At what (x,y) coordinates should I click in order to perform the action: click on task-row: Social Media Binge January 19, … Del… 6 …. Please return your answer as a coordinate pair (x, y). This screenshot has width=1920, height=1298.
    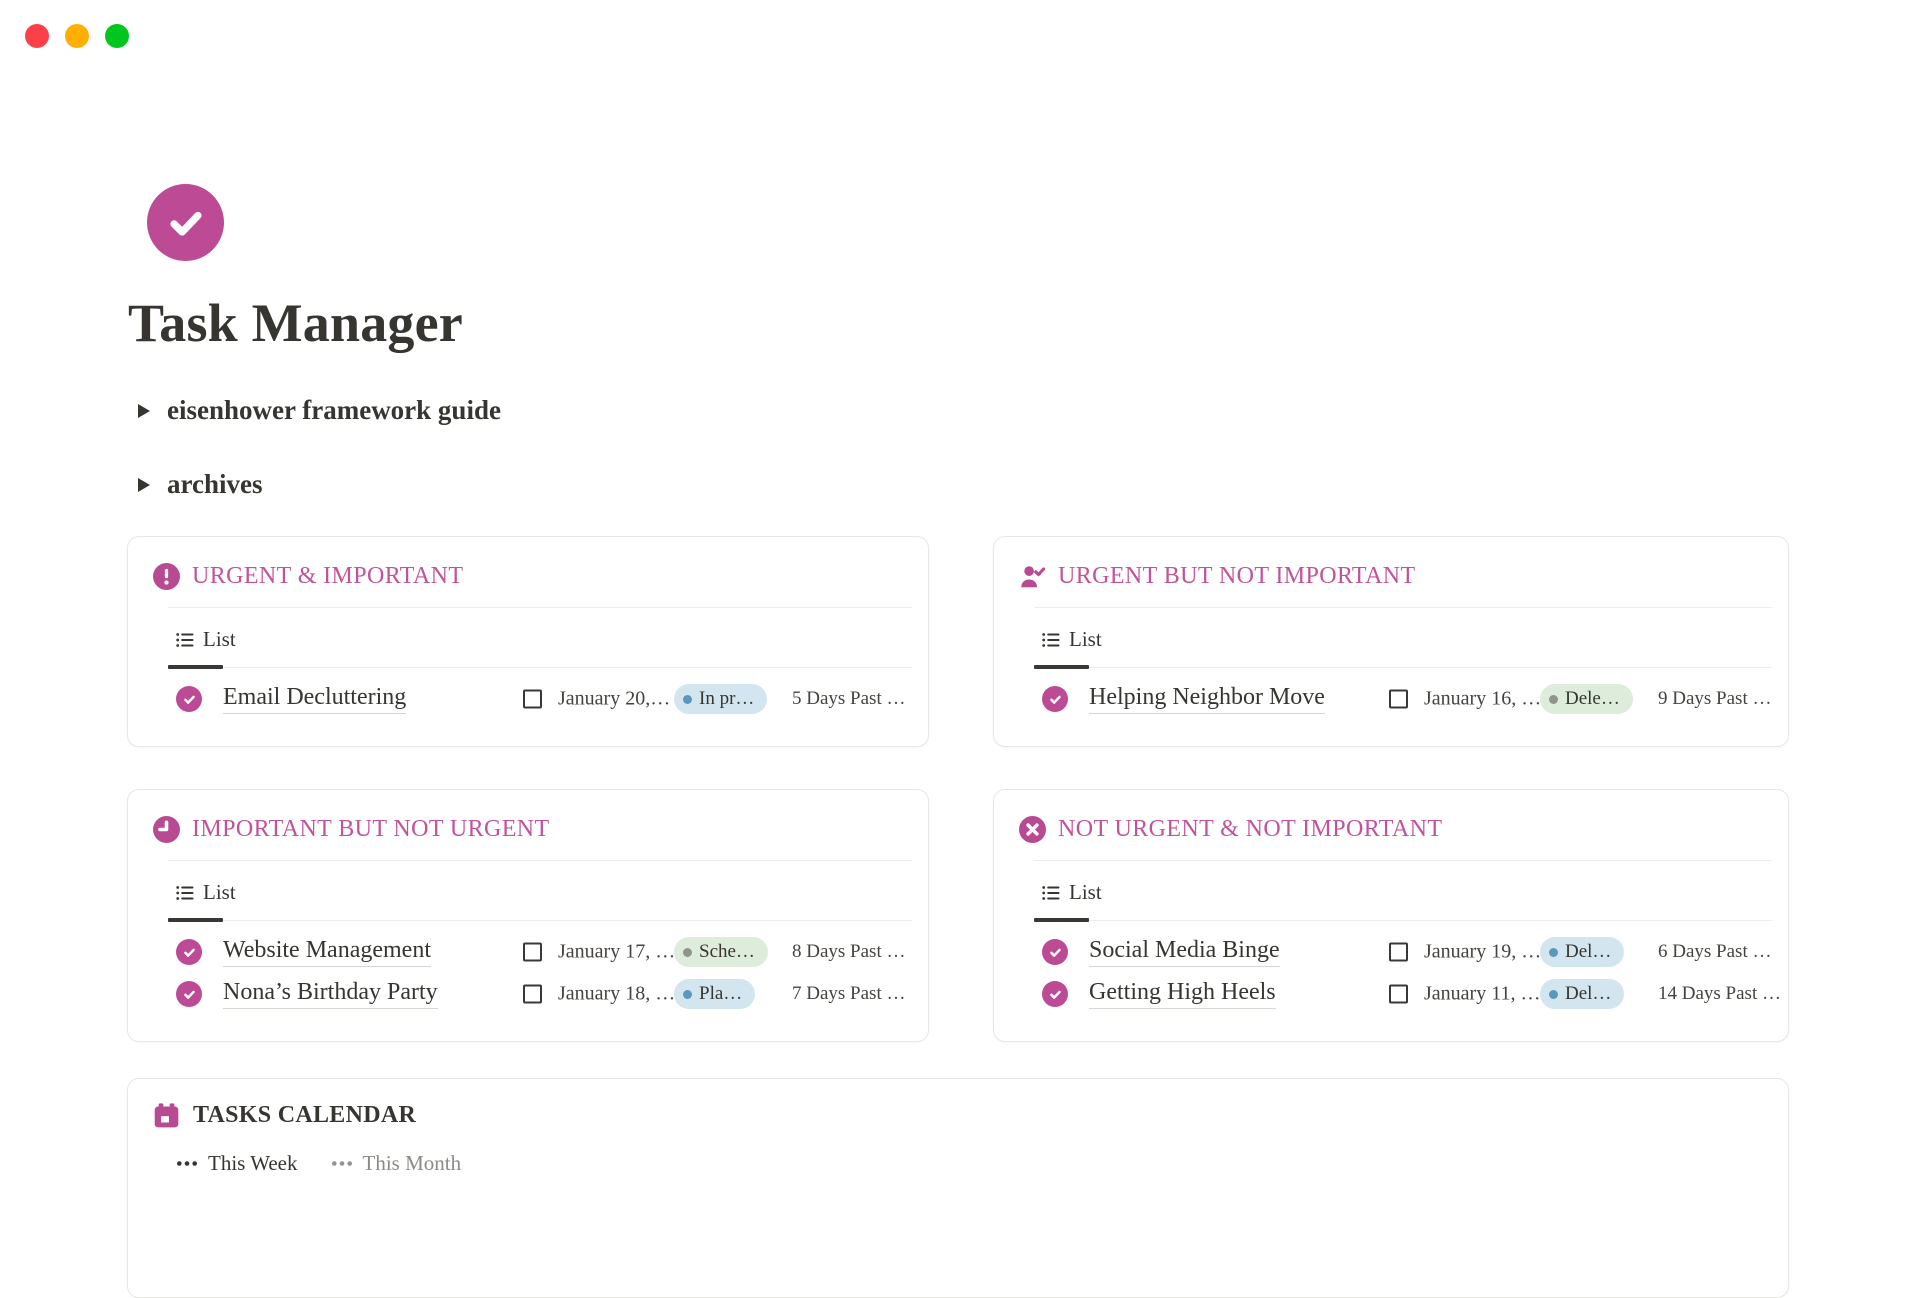
    Looking at the image, I should click on (1403, 952).